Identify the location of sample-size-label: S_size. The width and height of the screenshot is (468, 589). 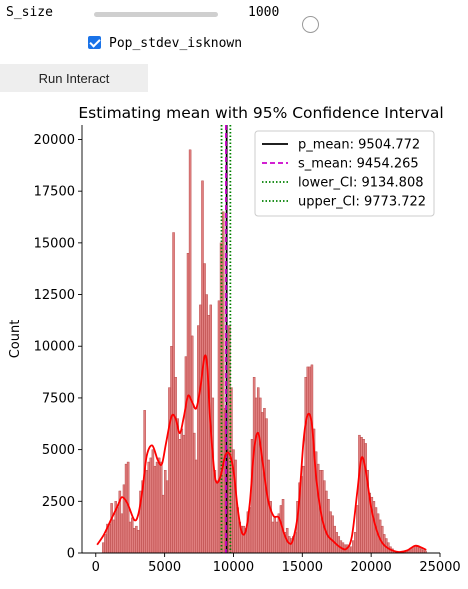
(29, 12).